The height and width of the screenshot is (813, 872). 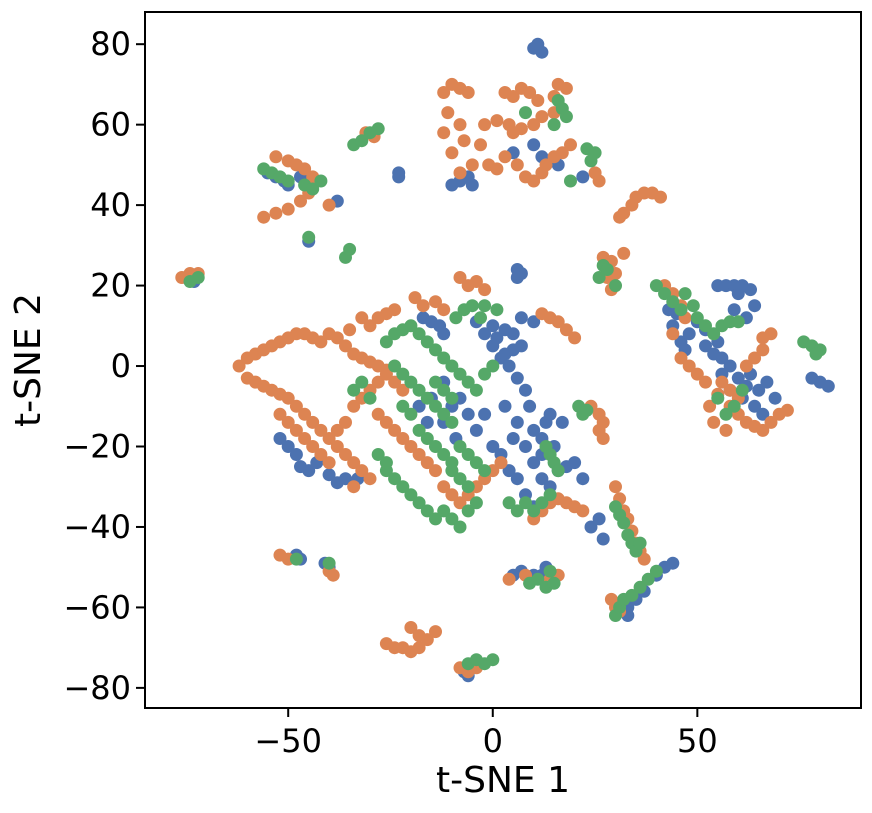 What do you see at coordinates (97, 527) in the screenshot?
I see `y-tick-label: −40` at bounding box center [97, 527].